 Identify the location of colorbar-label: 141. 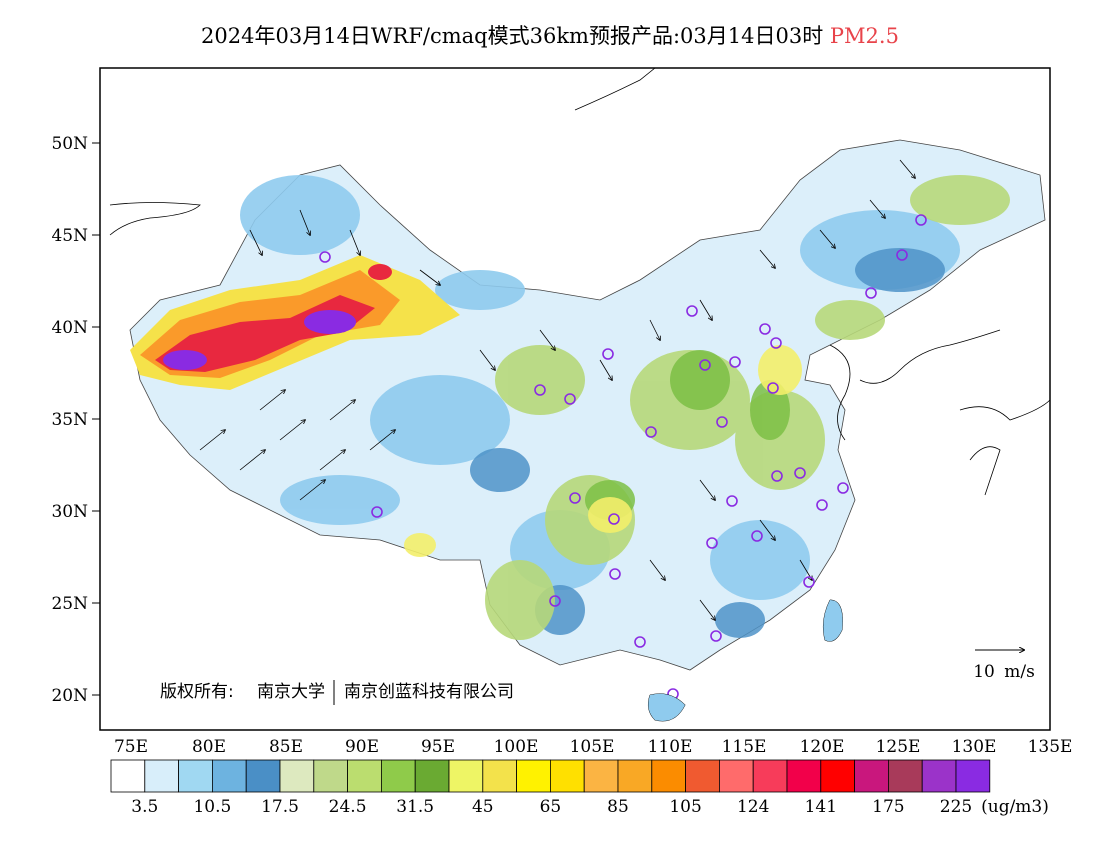
(821, 807).